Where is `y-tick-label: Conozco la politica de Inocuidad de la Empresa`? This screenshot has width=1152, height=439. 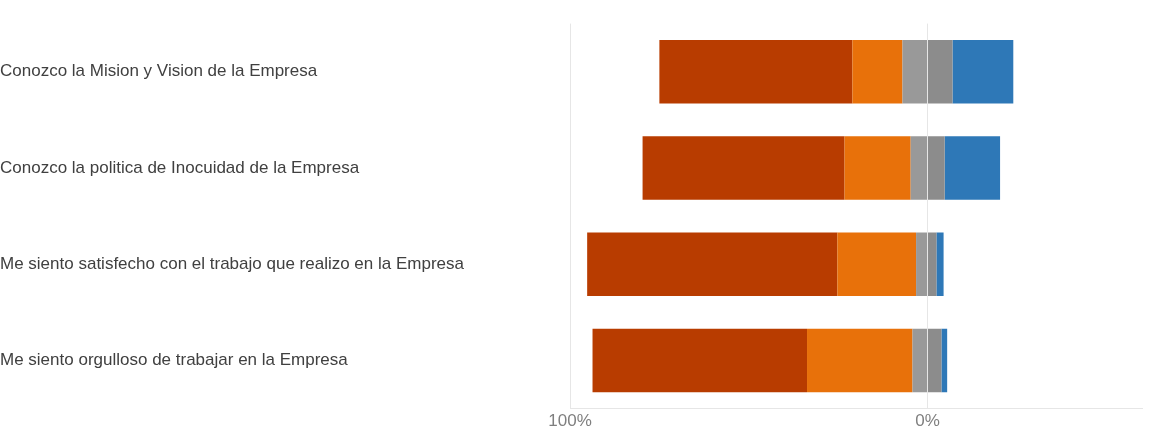
y-tick-label: Conozco la politica de Inocuidad de la Empresa is located at coordinates (180, 167).